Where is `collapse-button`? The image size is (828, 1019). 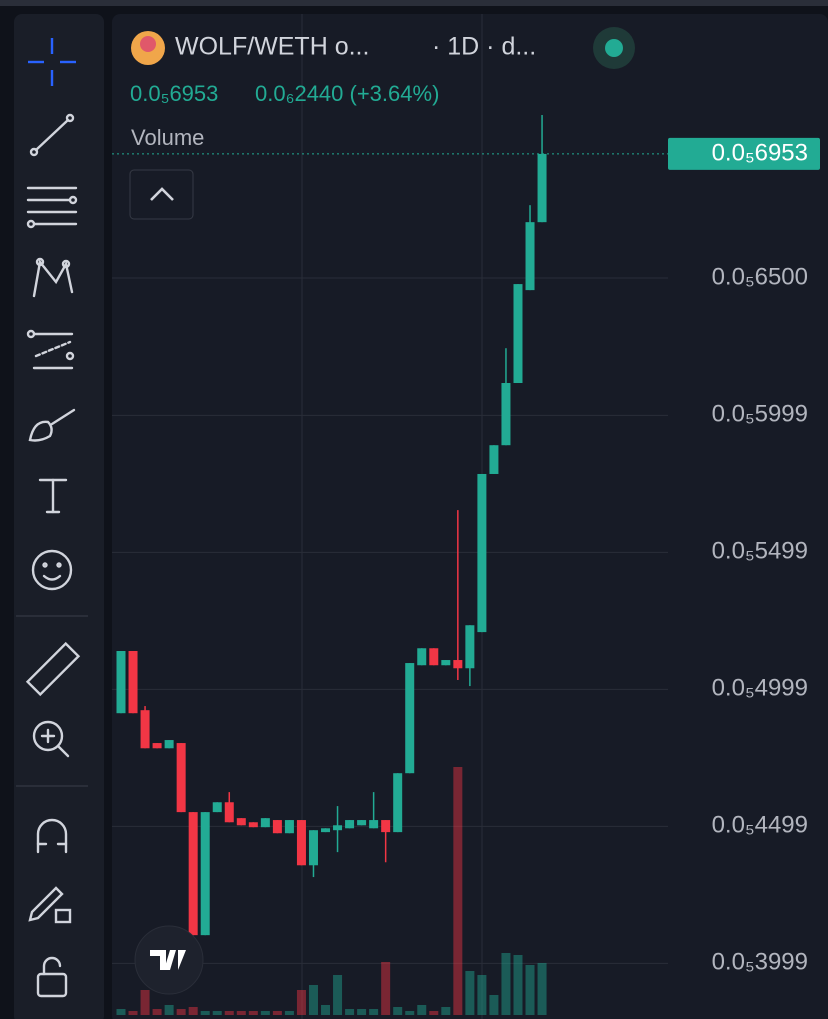 collapse-button is located at coordinates (161, 194).